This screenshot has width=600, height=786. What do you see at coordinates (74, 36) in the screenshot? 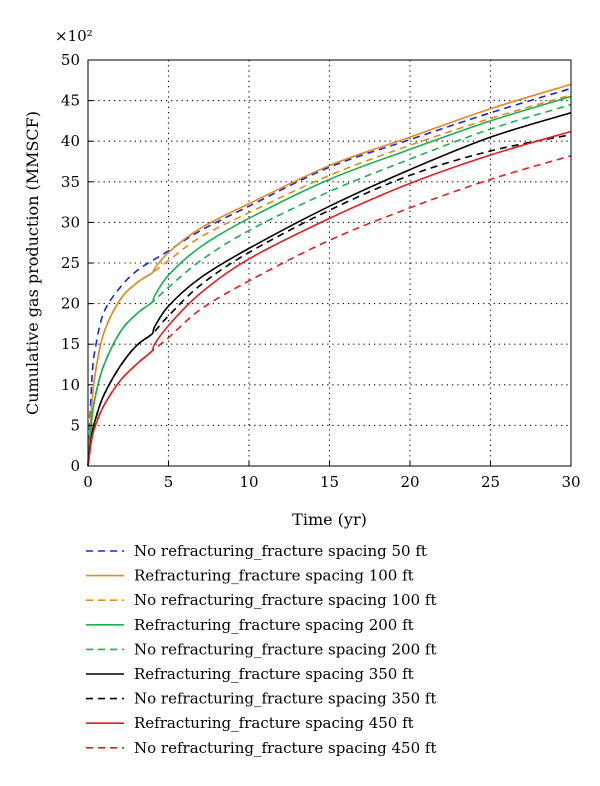
I see `y-multiplier-label: ×10²` at bounding box center [74, 36].